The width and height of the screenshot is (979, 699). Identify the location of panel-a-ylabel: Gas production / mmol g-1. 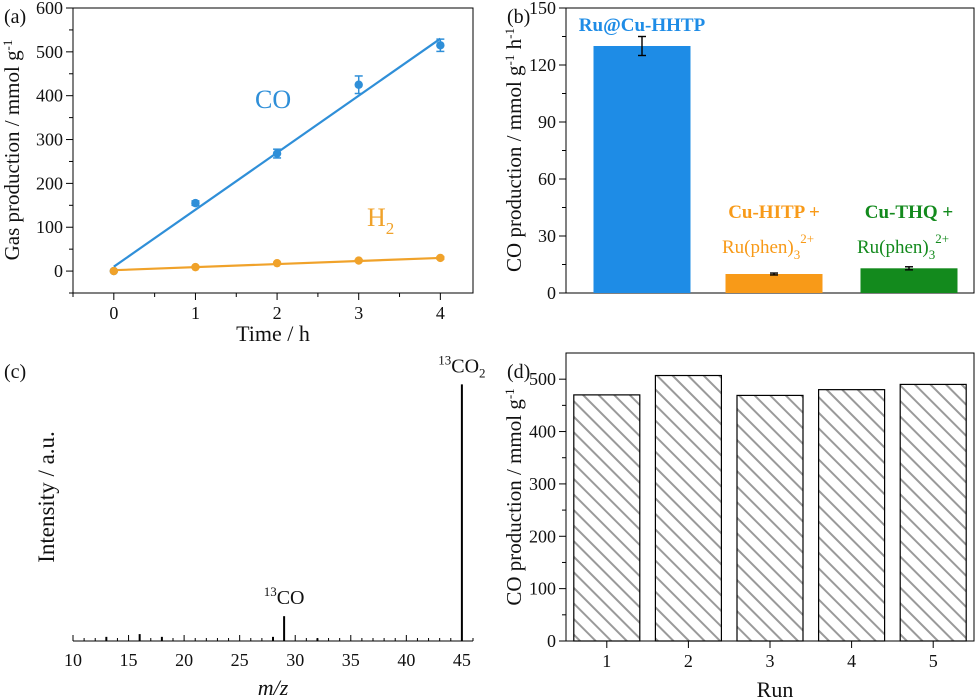
(12, 150).